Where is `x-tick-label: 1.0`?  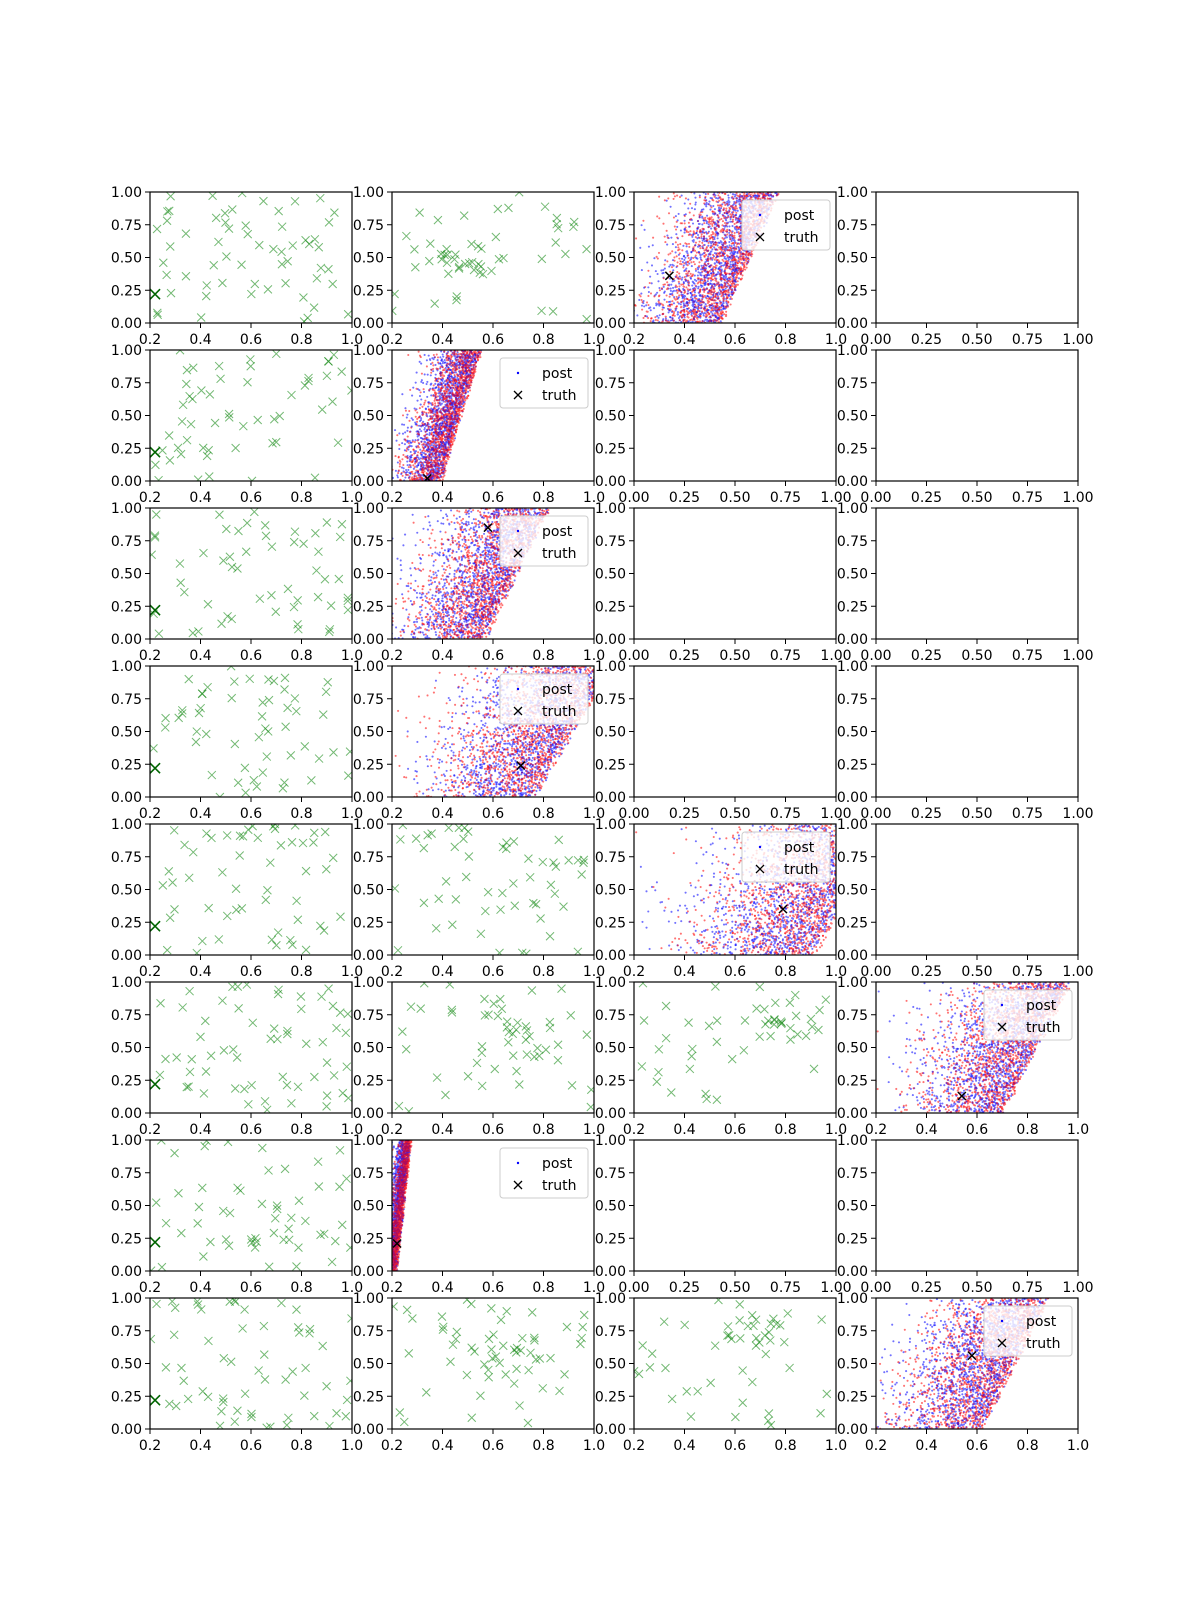
x-tick-label: 1.0 is located at coordinates (352, 498).